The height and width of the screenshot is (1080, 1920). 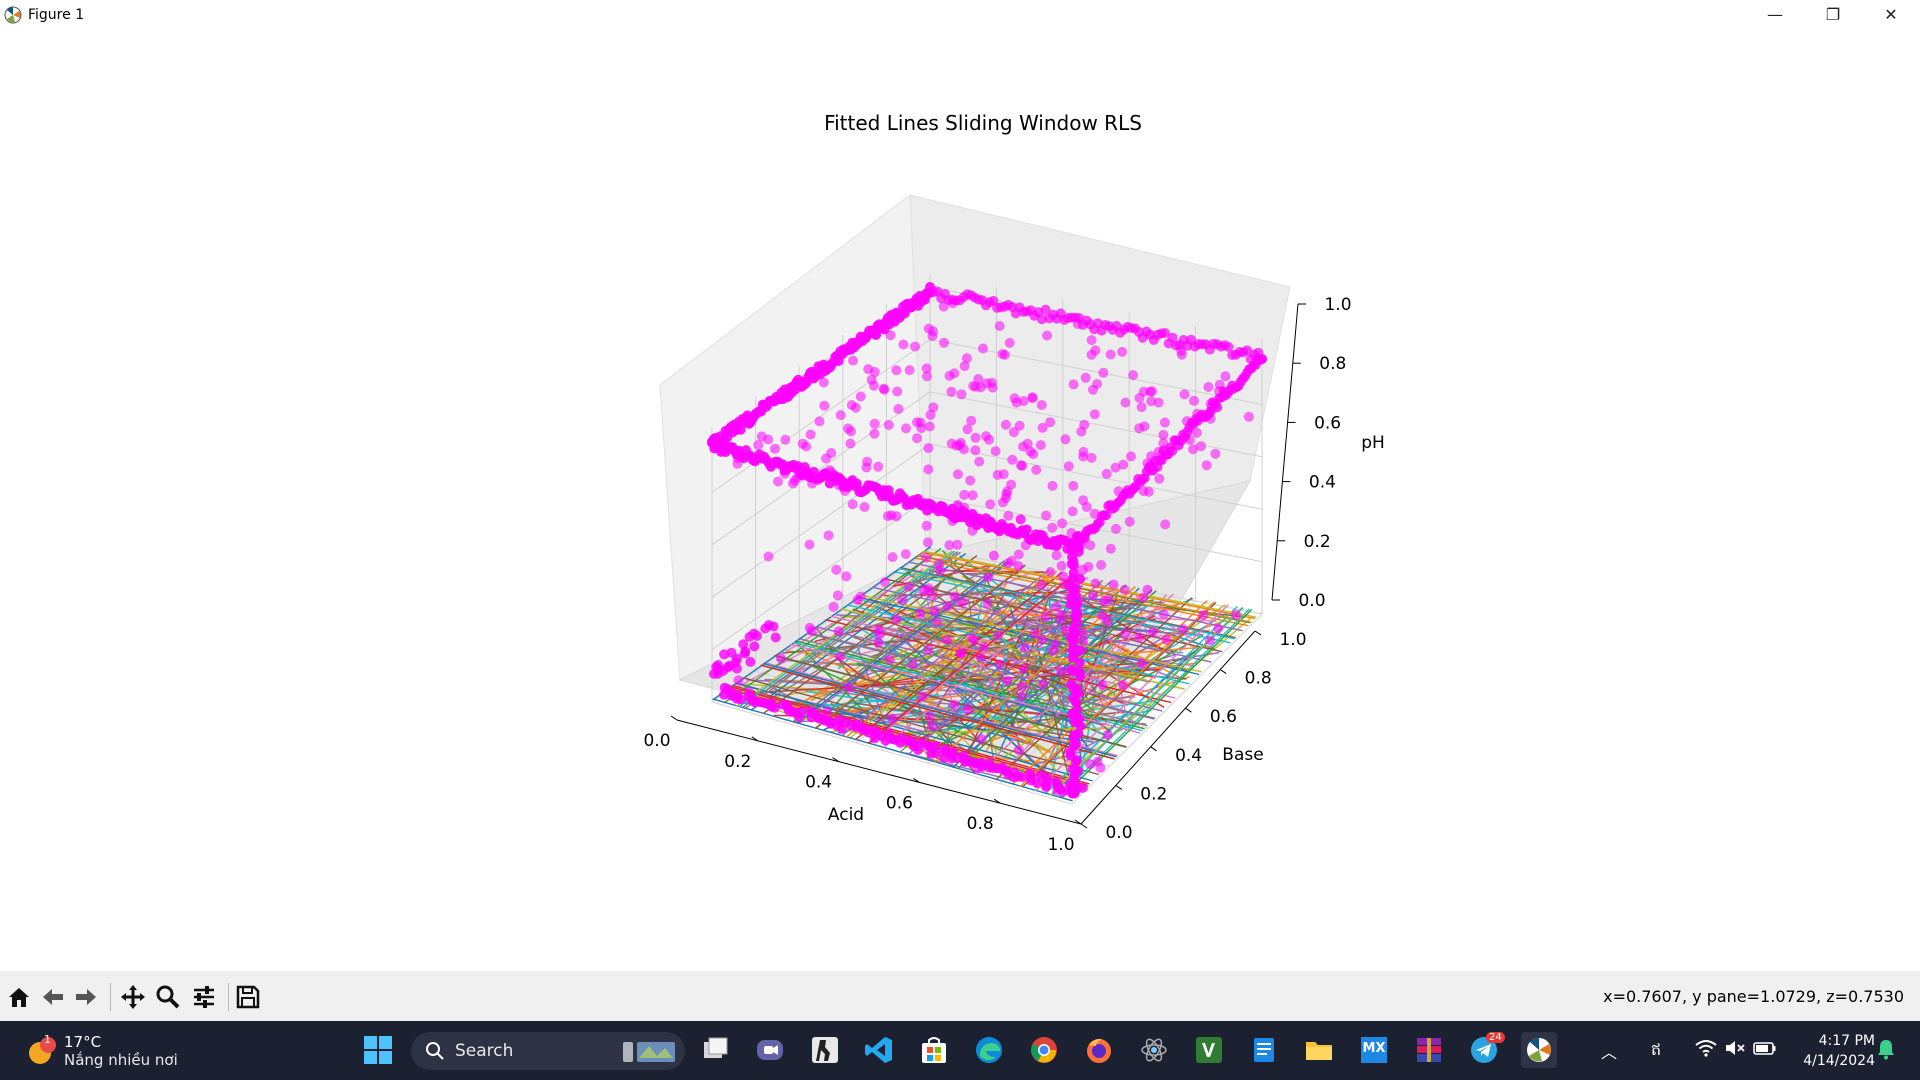 I want to click on ime-language-icon: ឥ, so click(x=1656, y=1049).